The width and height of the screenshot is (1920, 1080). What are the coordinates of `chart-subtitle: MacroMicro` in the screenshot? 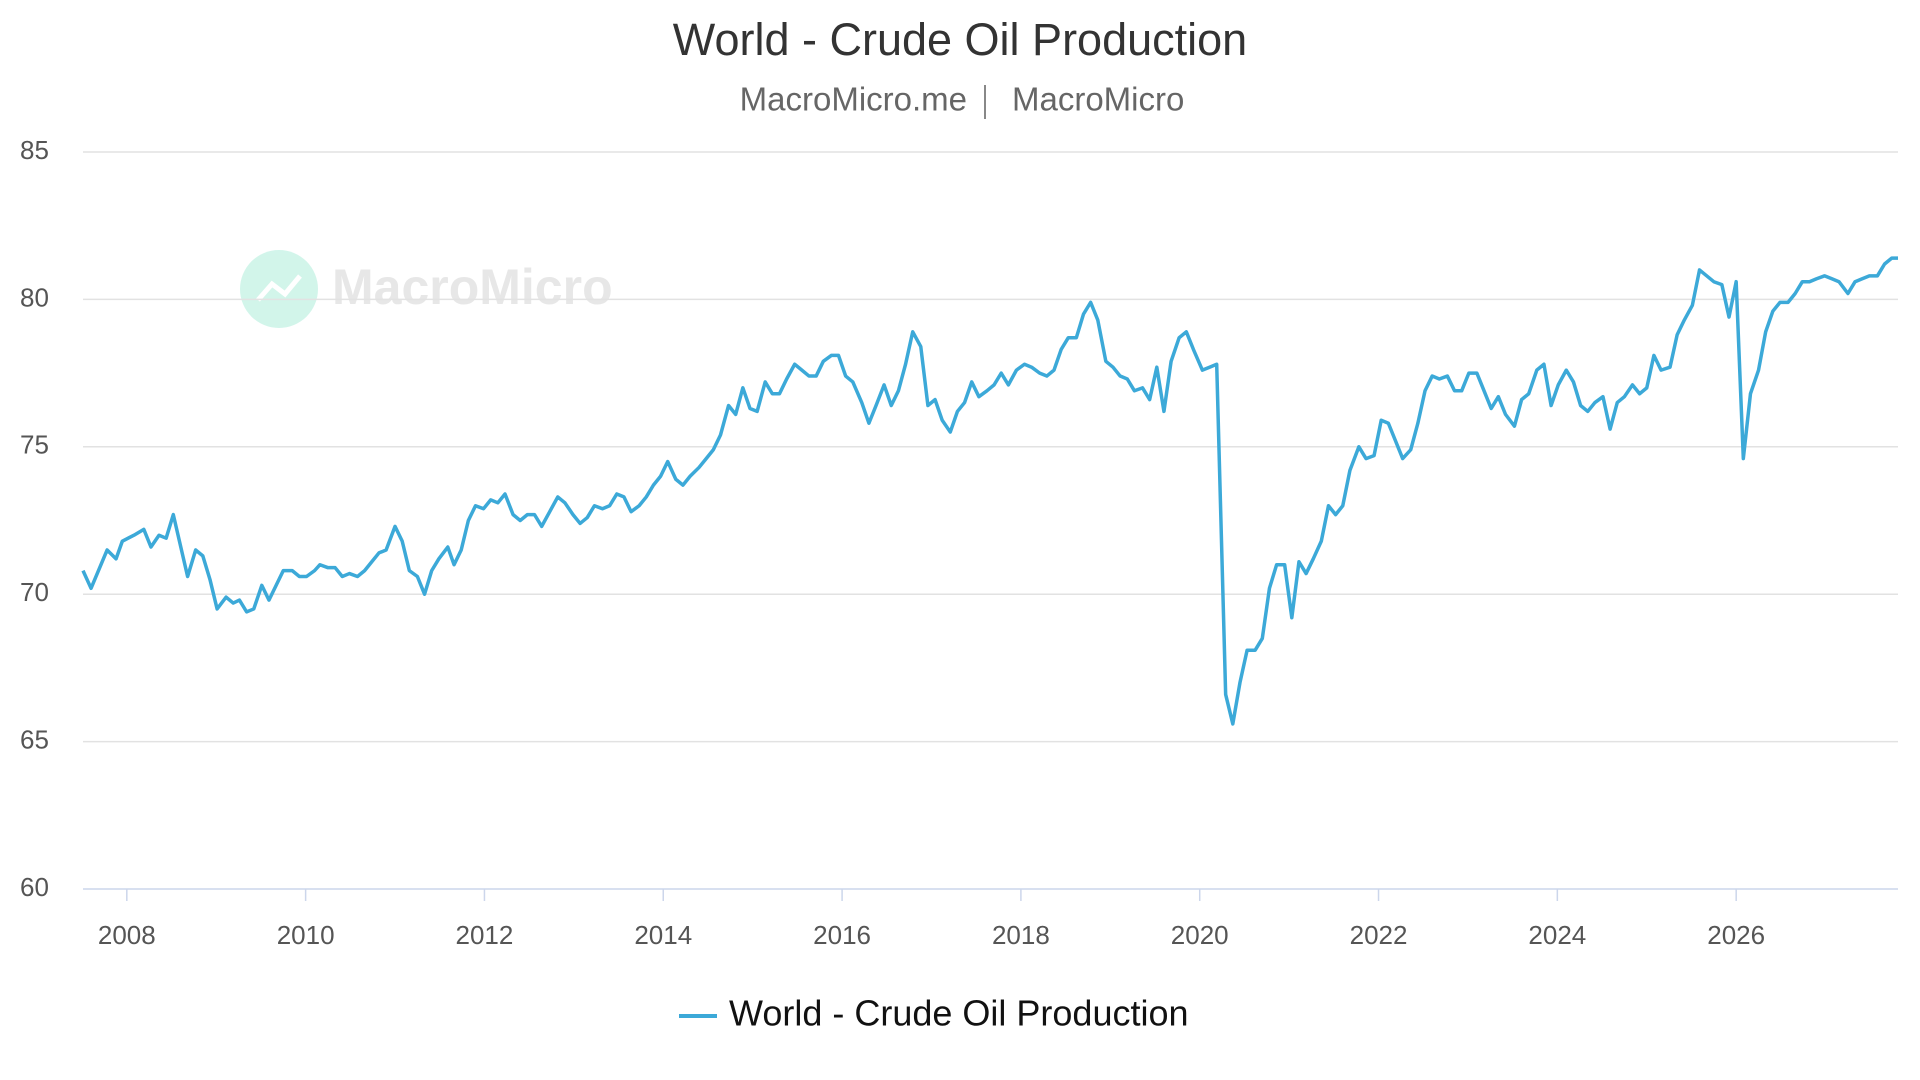 It's located at (1098, 99).